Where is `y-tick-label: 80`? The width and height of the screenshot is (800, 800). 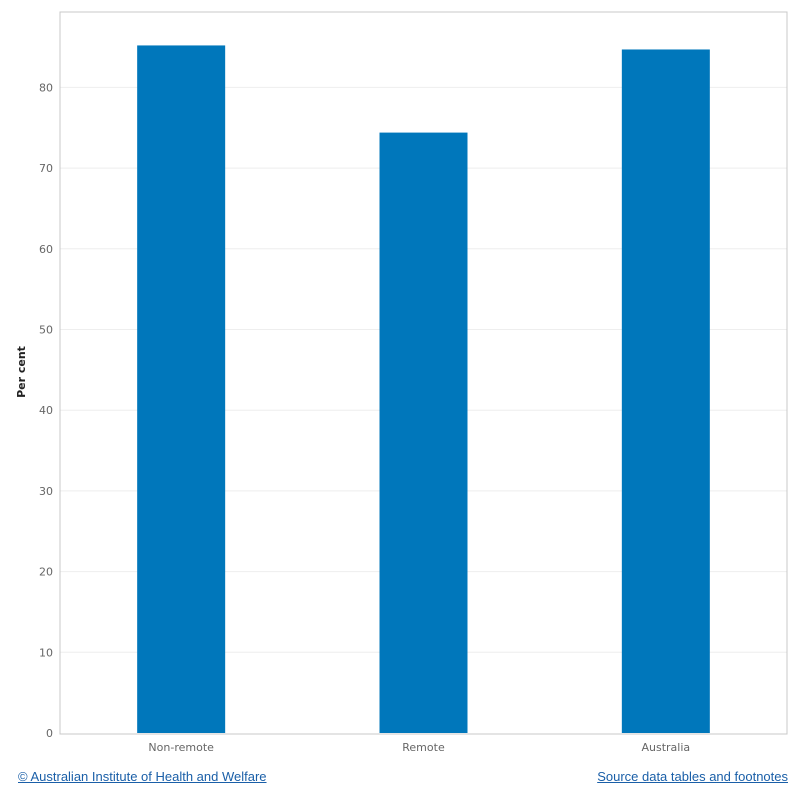
y-tick-label: 80 is located at coordinates (46, 87).